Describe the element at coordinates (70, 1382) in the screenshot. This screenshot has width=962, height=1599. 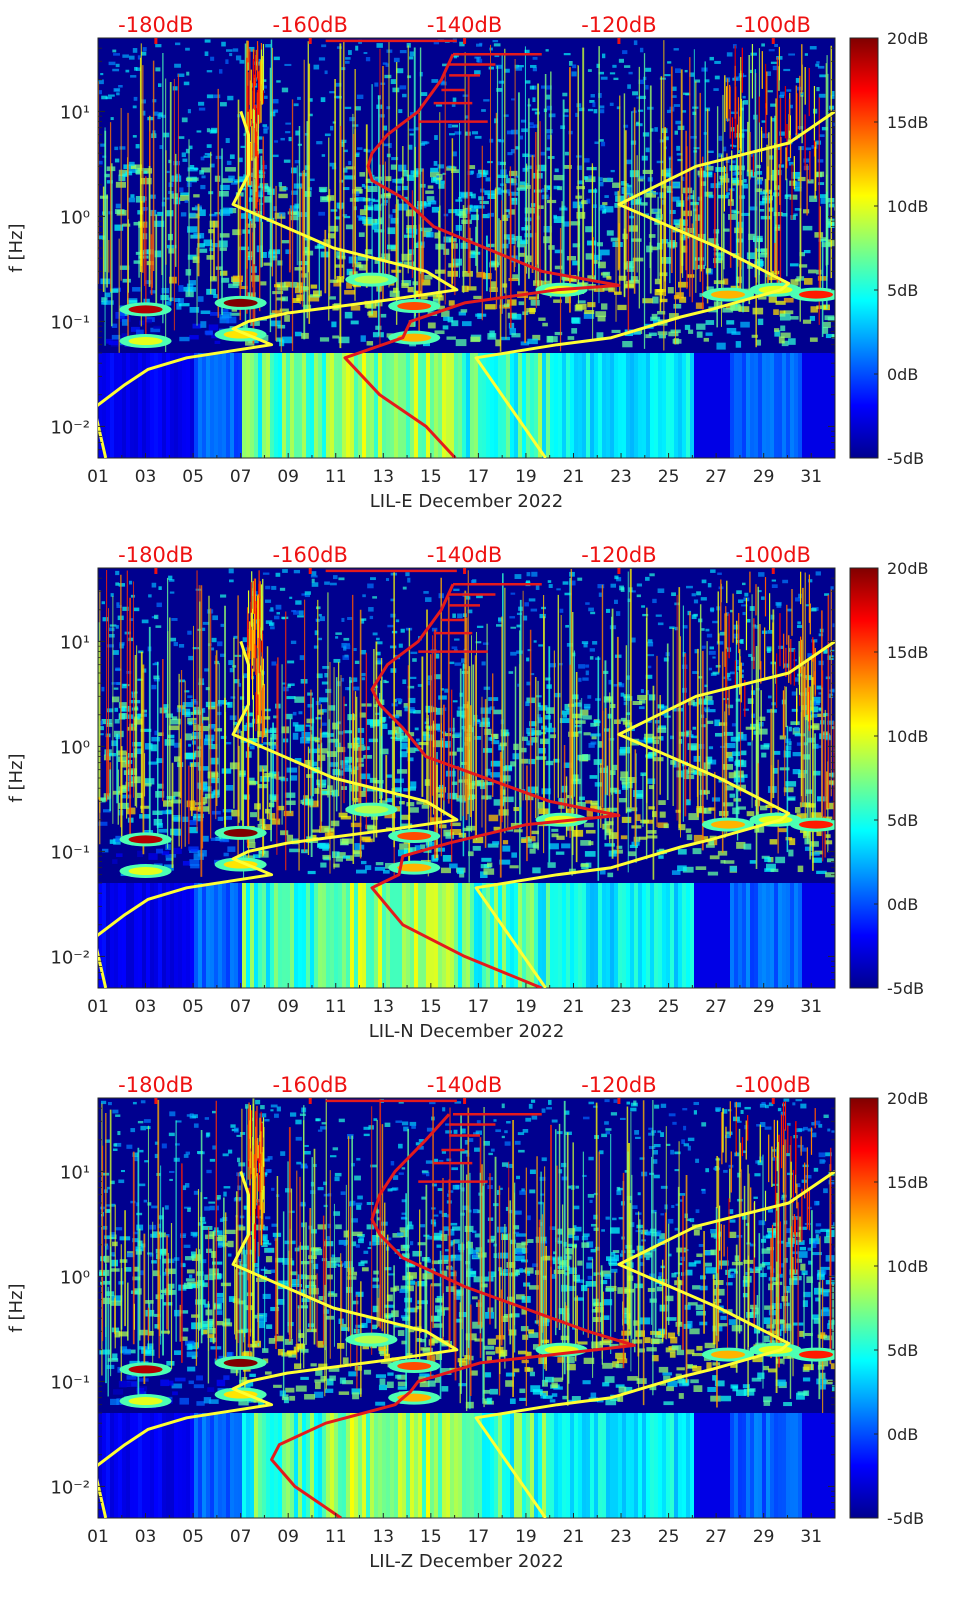
I see `y-tick-label: 10⁻¹` at that location.